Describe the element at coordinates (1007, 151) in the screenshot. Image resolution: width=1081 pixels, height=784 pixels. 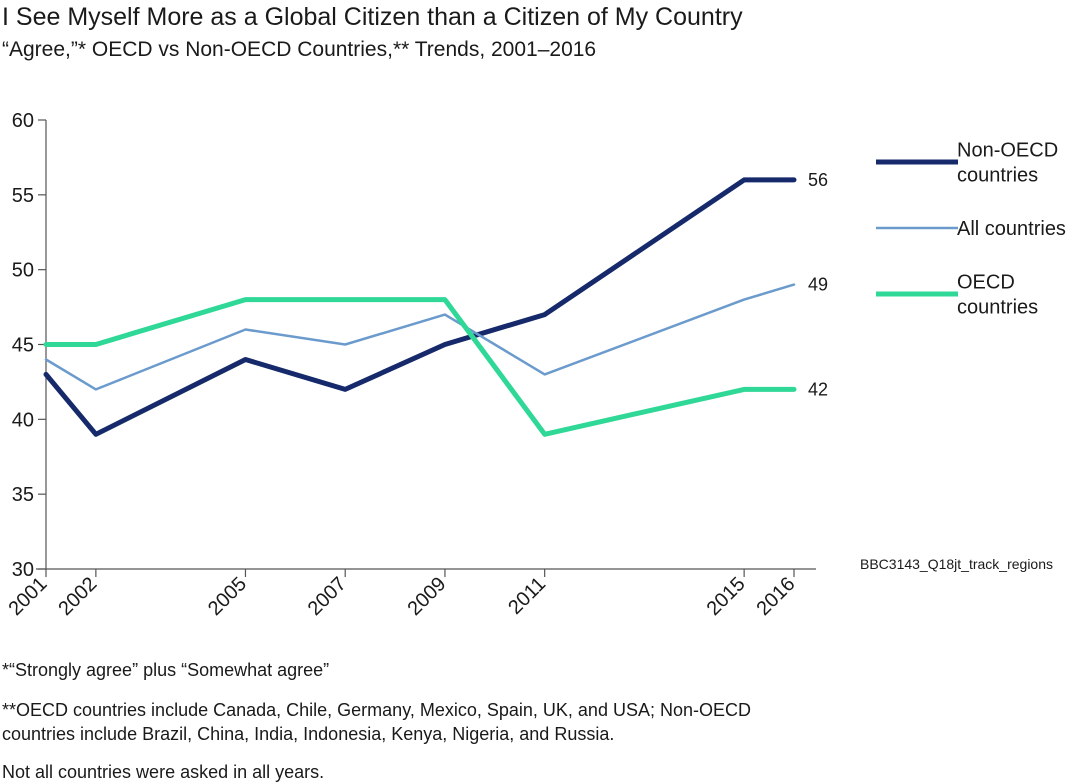
I see `legend-label: Non-OECD` at that location.